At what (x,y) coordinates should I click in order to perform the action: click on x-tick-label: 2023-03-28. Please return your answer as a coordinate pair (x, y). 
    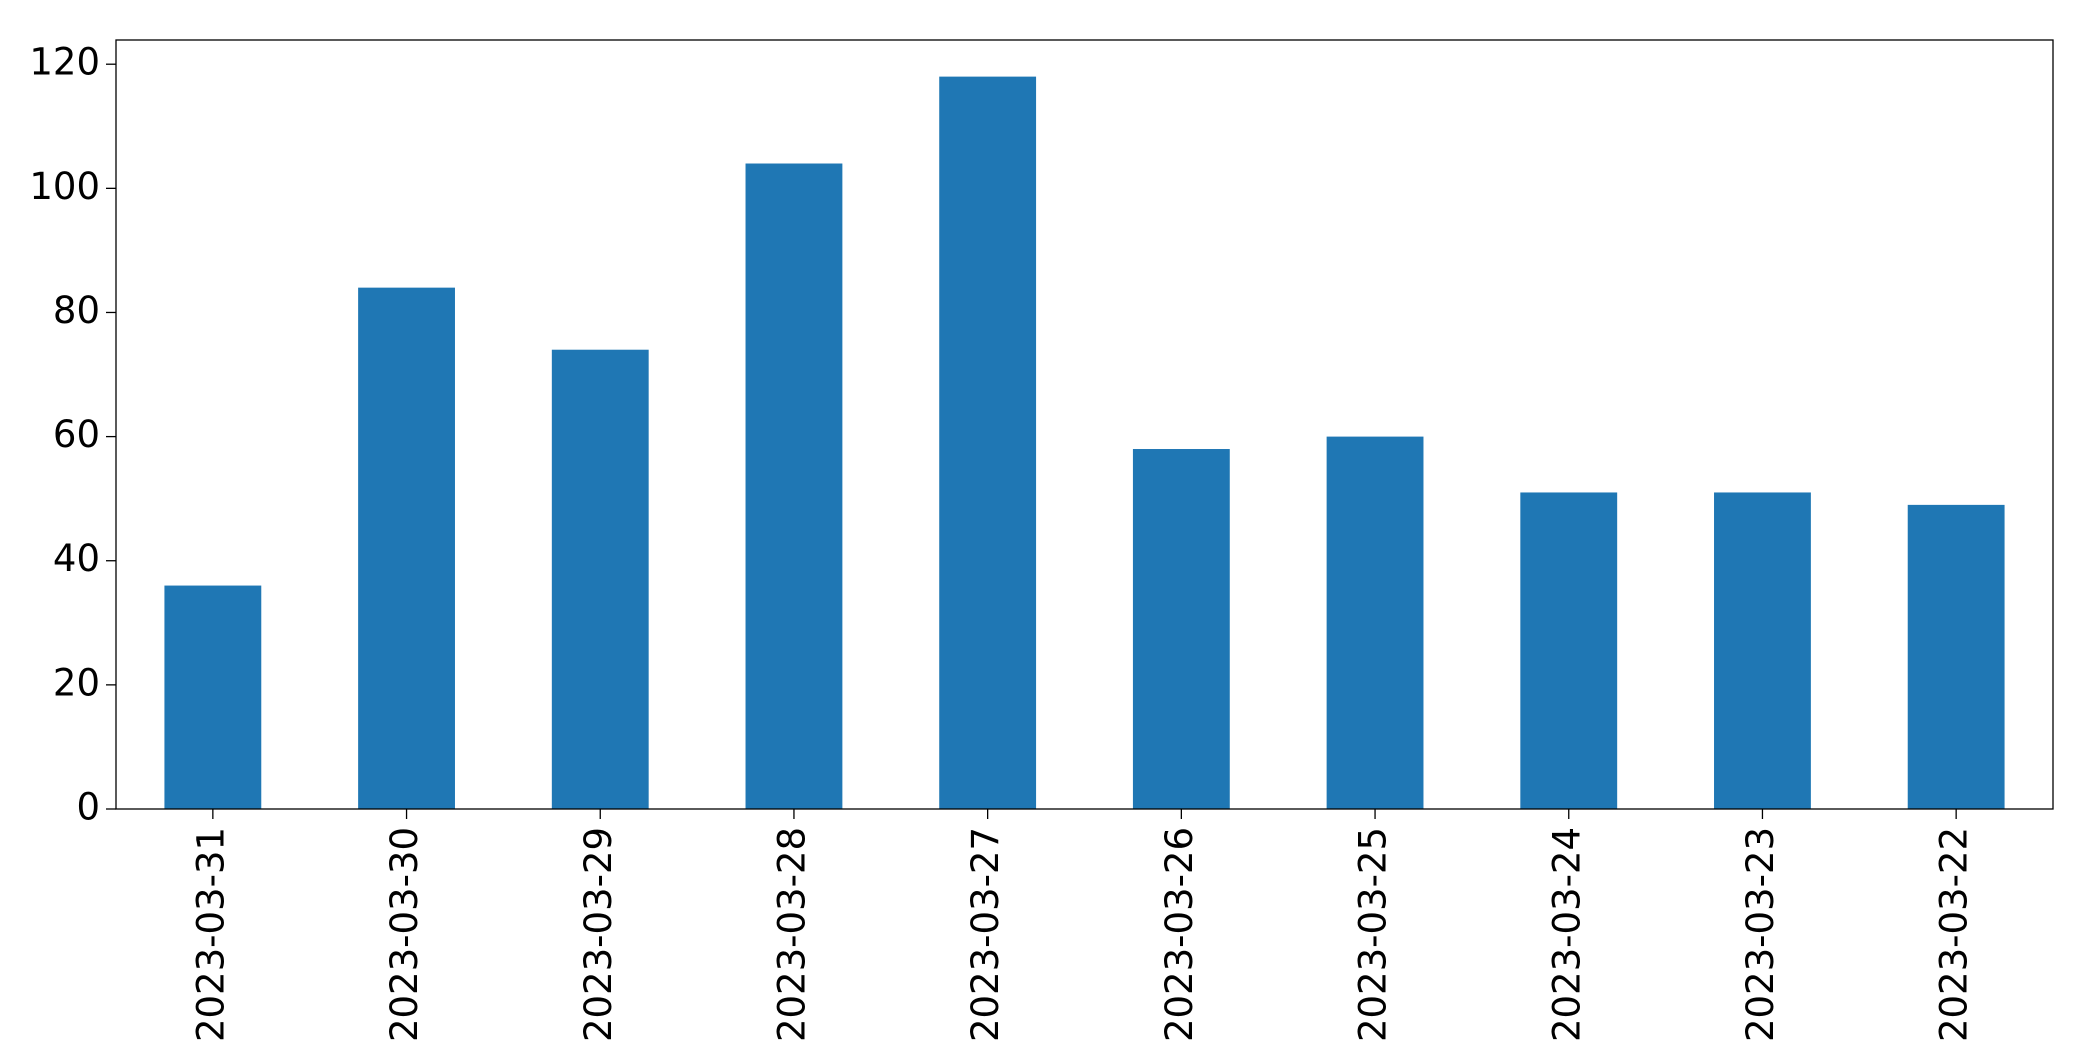
    Looking at the image, I should click on (791, 934).